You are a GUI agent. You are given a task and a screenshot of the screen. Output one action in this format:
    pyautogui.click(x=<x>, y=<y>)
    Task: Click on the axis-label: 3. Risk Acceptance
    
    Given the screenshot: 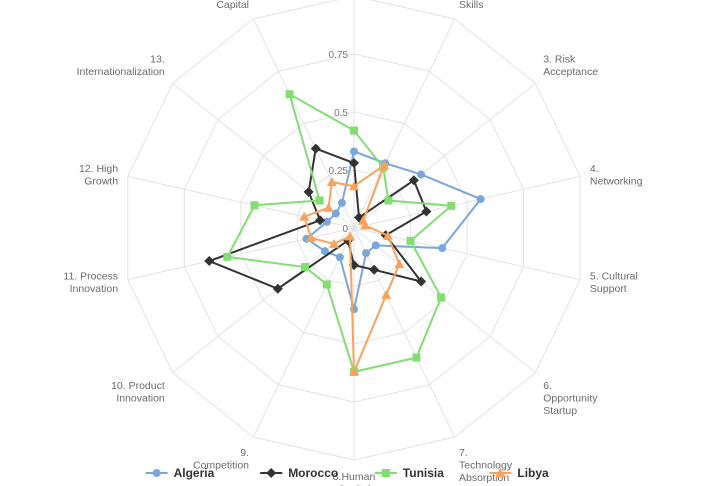 What is the action you would take?
    pyautogui.click(x=570, y=66)
    